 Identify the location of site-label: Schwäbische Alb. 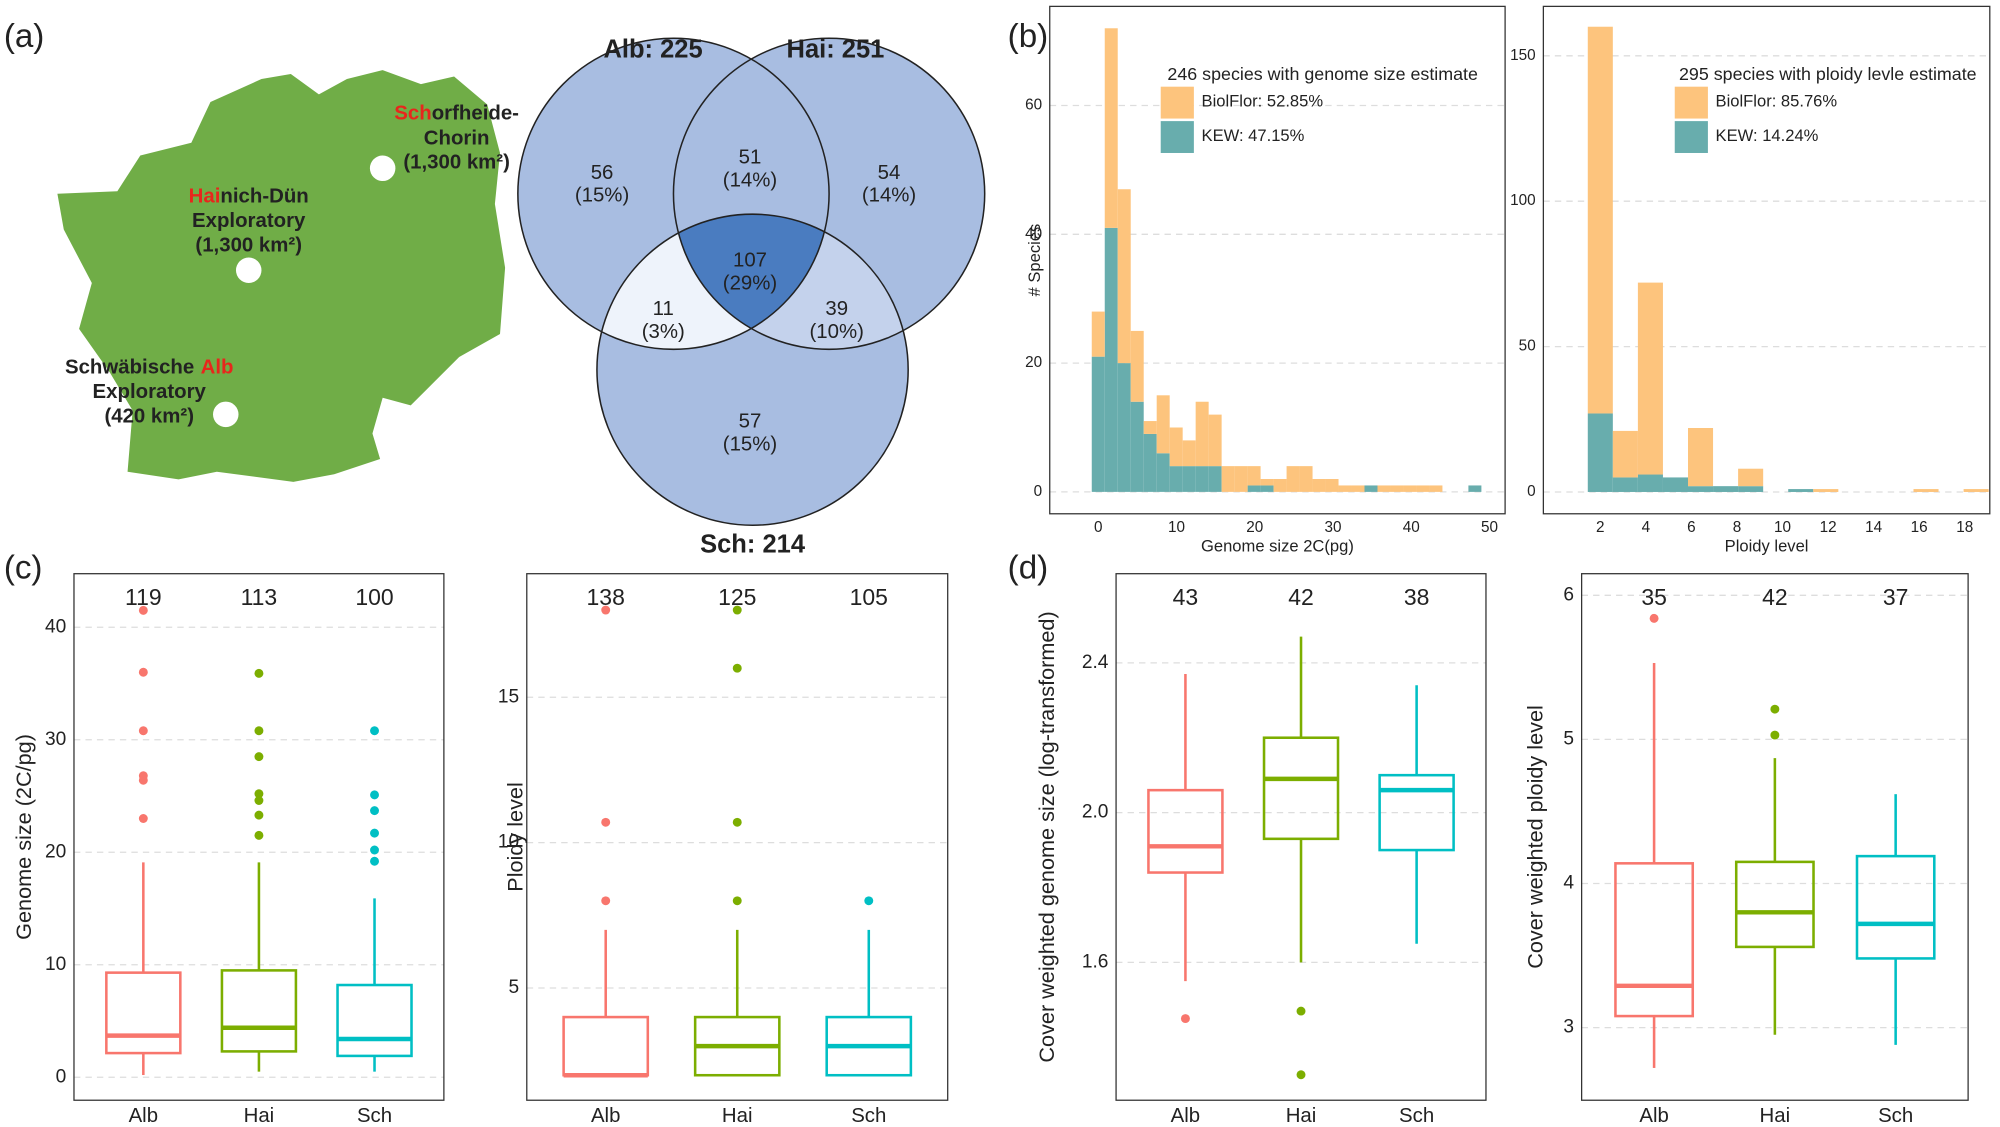
(149, 368).